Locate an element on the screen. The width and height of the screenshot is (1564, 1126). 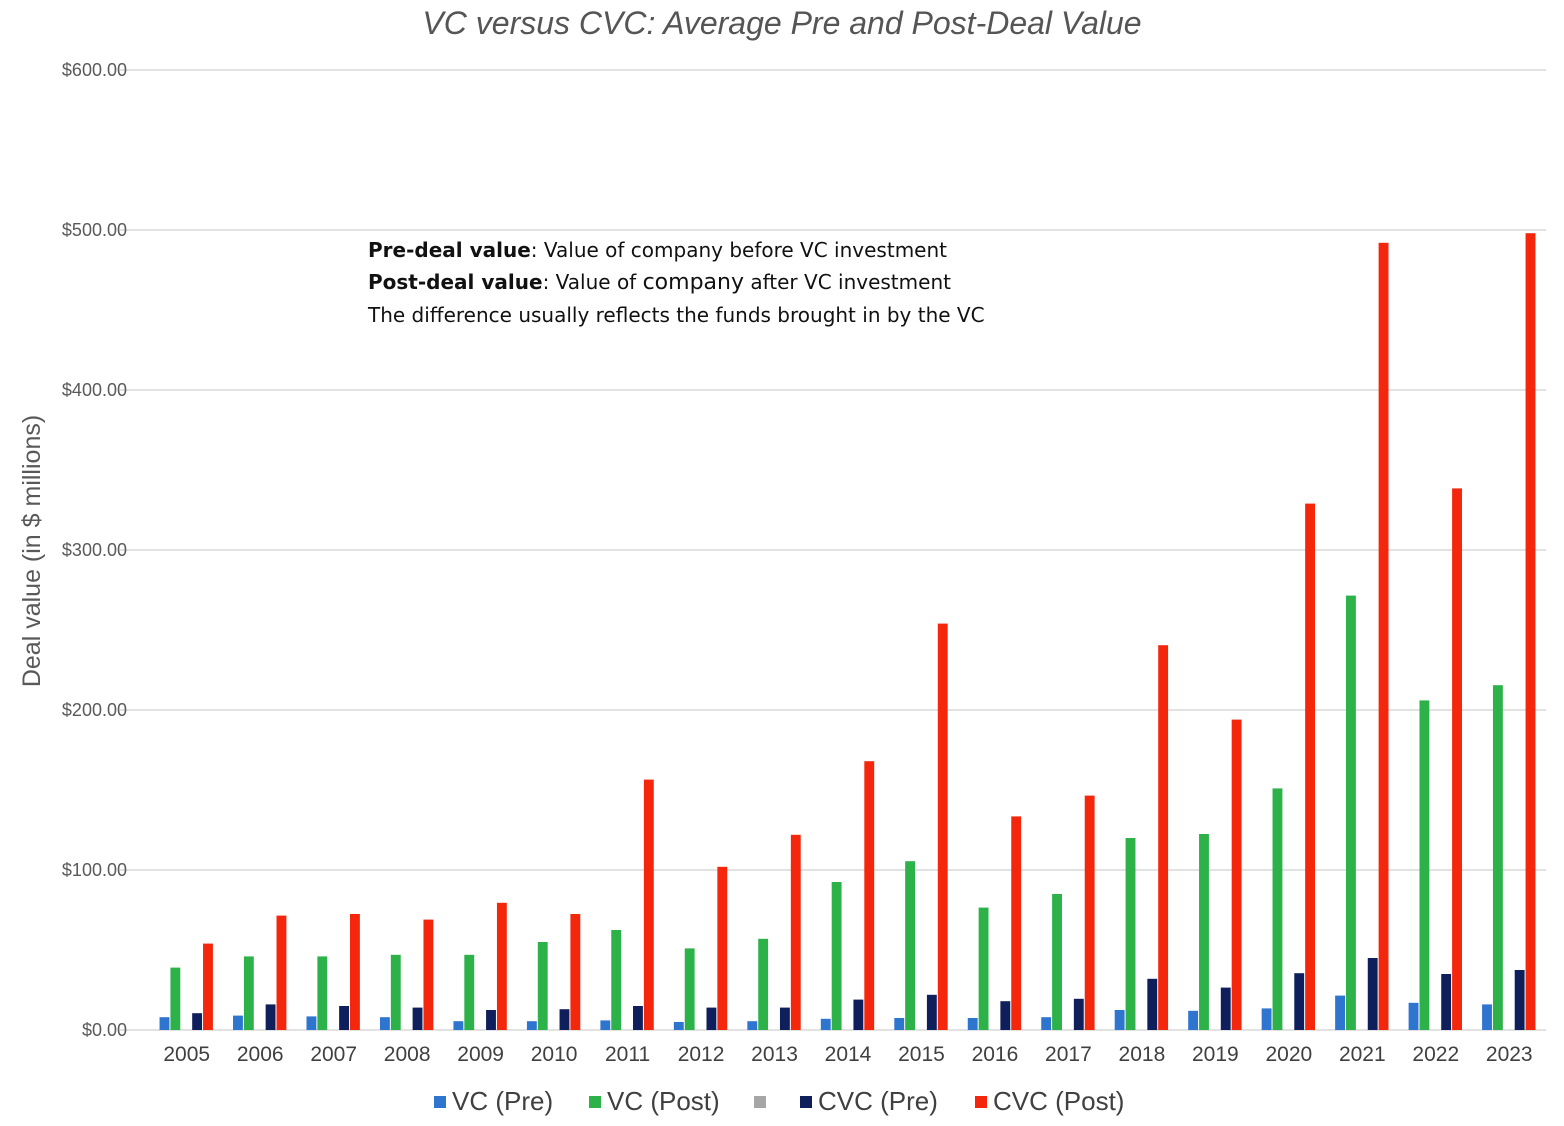
bar-vc-pre-2019 is located at coordinates (1193, 1020).